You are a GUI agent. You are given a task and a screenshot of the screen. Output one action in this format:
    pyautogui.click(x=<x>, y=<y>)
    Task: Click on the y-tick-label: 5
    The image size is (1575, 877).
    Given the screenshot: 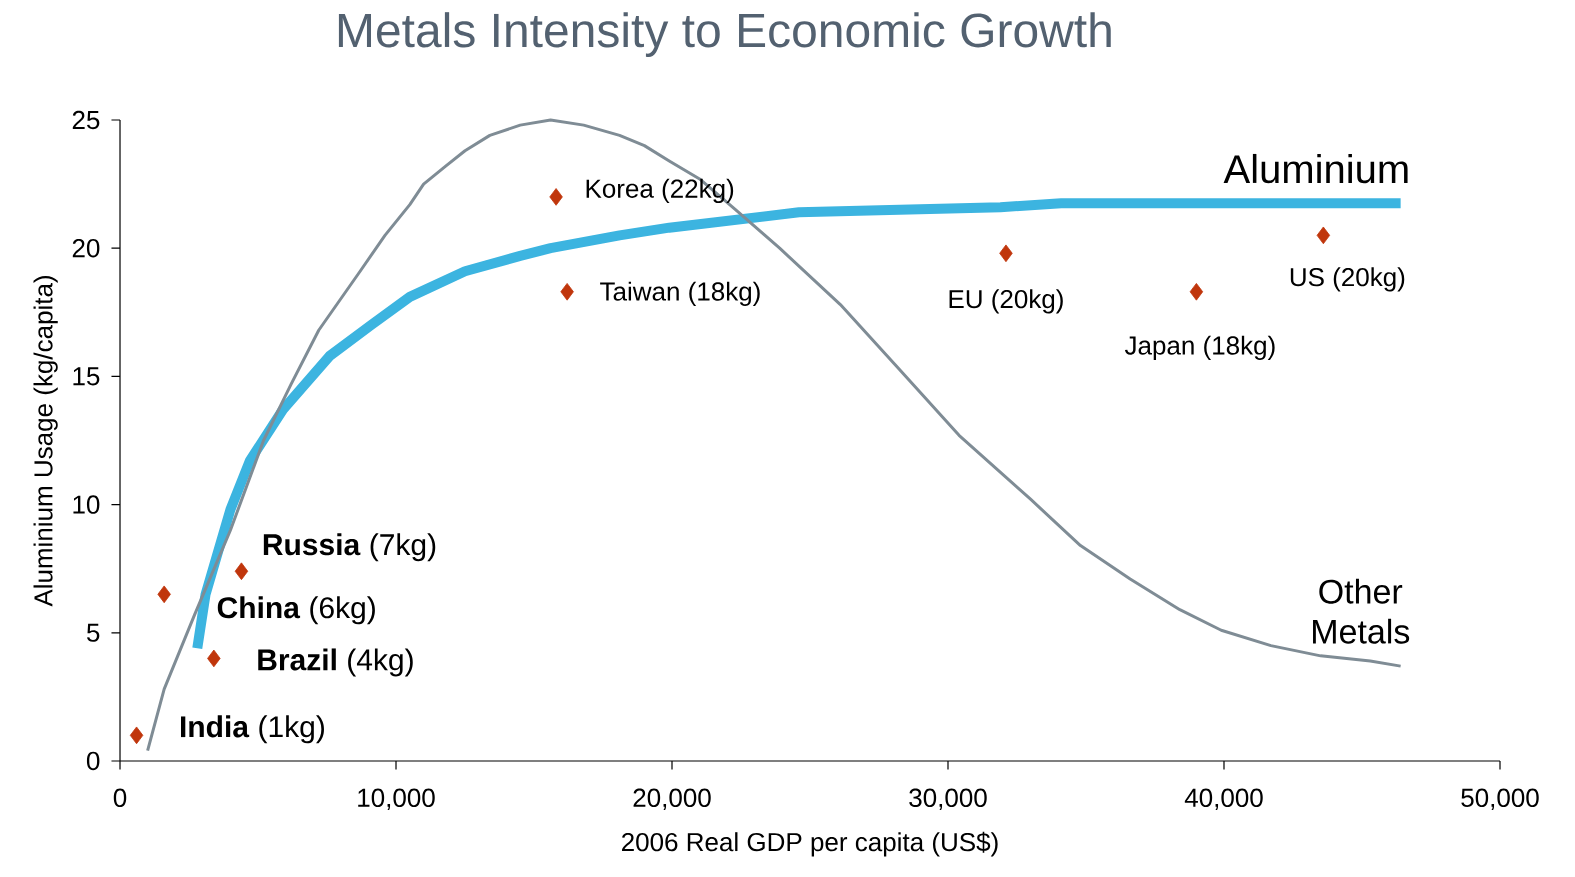 What is the action you would take?
    pyautogui.click(x=93, y=632)
    